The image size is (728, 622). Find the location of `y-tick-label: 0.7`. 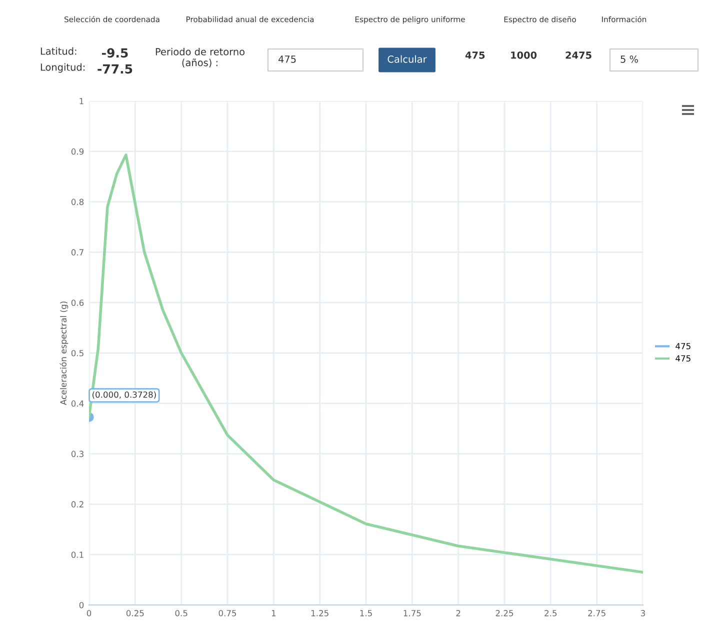

y-tick-label: 0.7 is located at coordinates (77, 252).